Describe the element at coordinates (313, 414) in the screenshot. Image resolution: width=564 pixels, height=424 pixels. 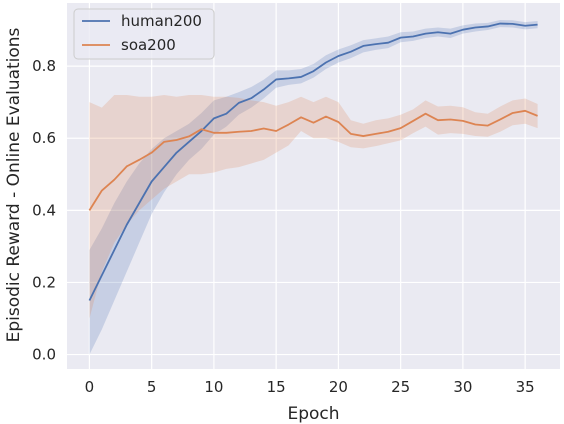
I see `x-axis-label: Epoch` at that location.